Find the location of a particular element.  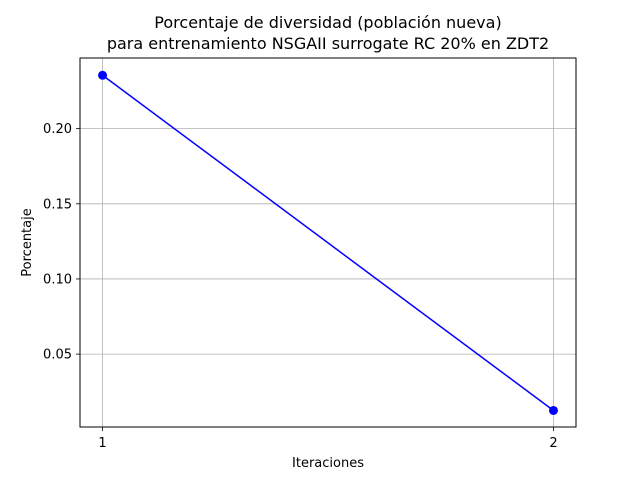

y-tick-label: 0.10 is located at coordinates (57, 279).